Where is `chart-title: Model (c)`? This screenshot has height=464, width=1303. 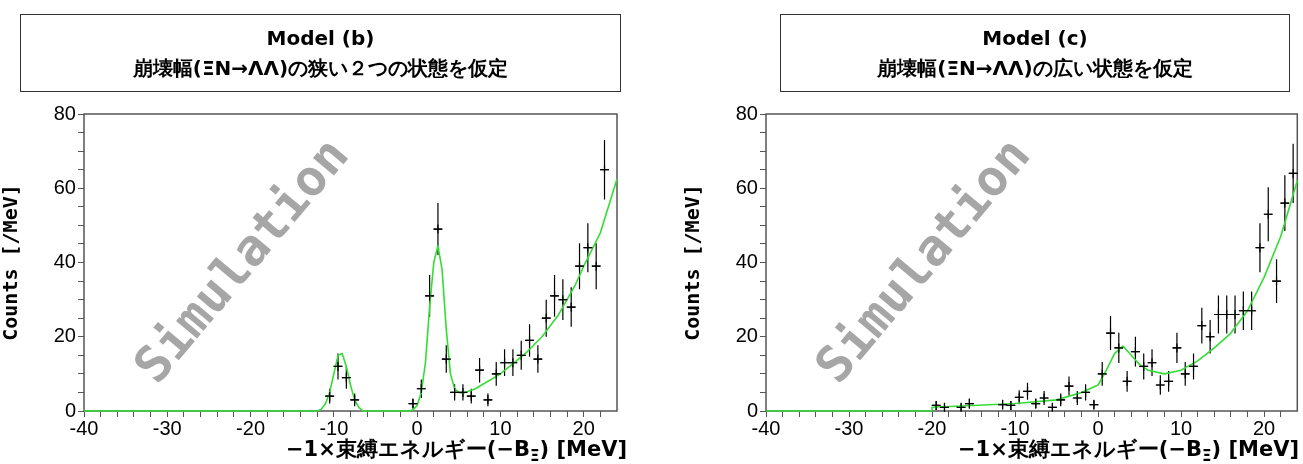 chart-title: Model (c) is located at coordinates (1035, 38).